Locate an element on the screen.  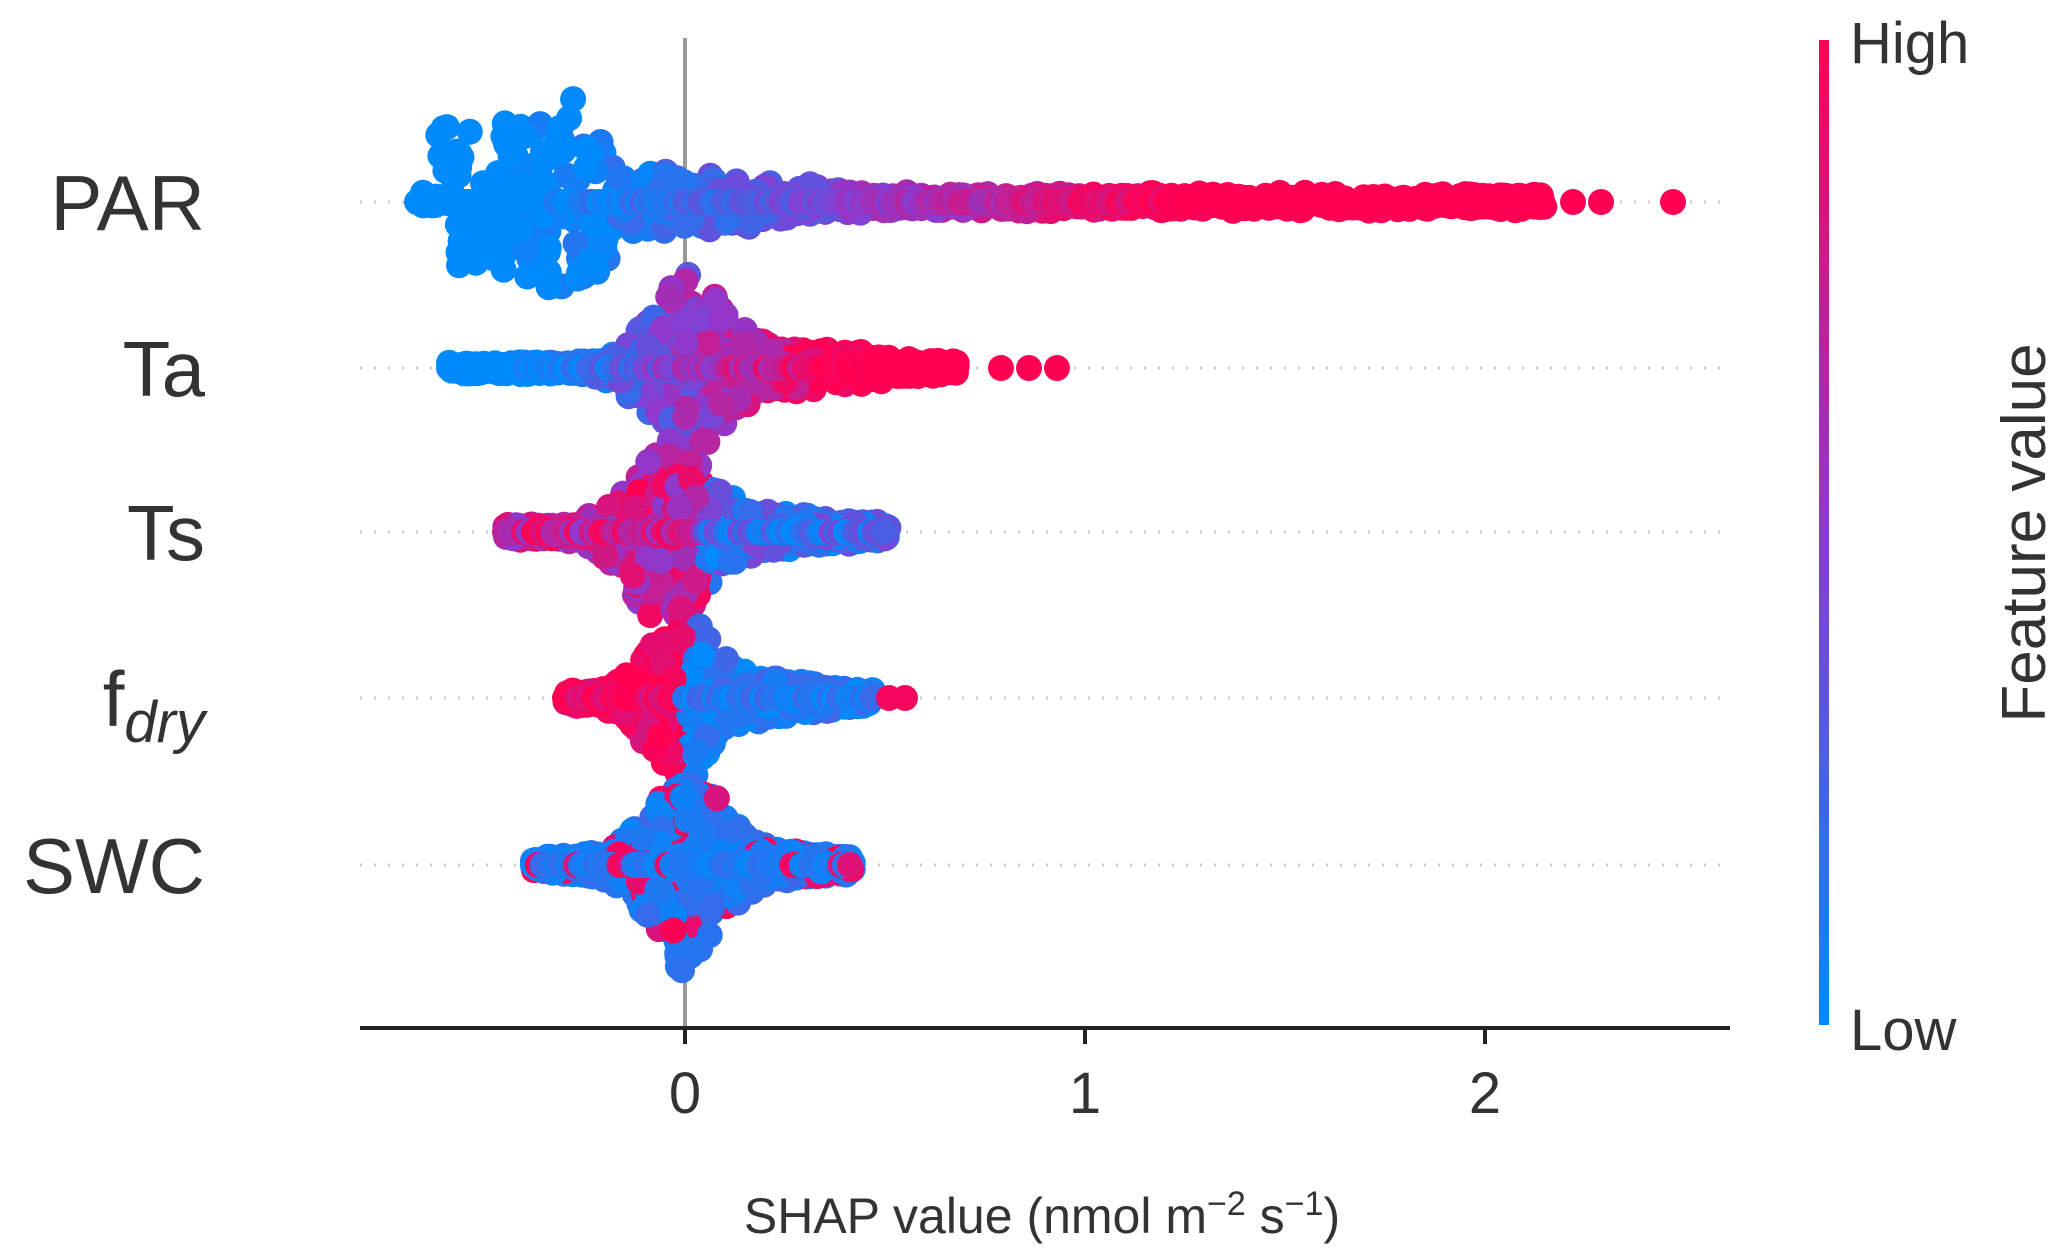
series-fdry is located at coordinates (735, 700).